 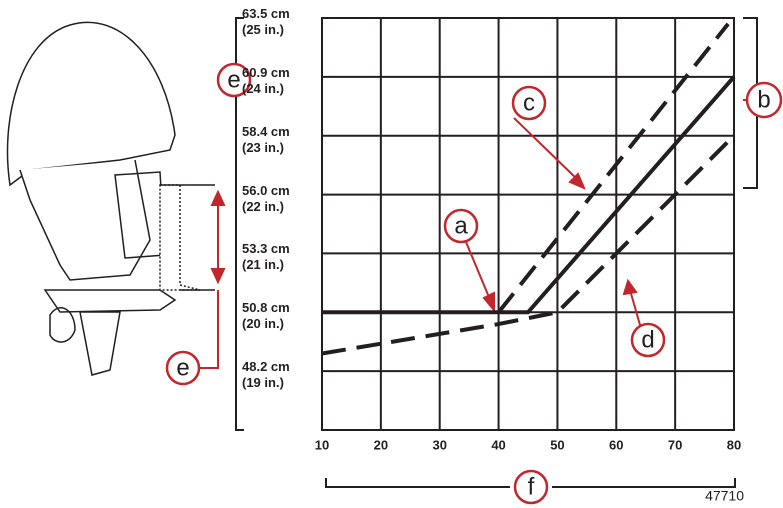 What do you see at coordinates (616, 444) in the screenshot?
I see `x-tick-label: 60` at bounding box center [616, 444].